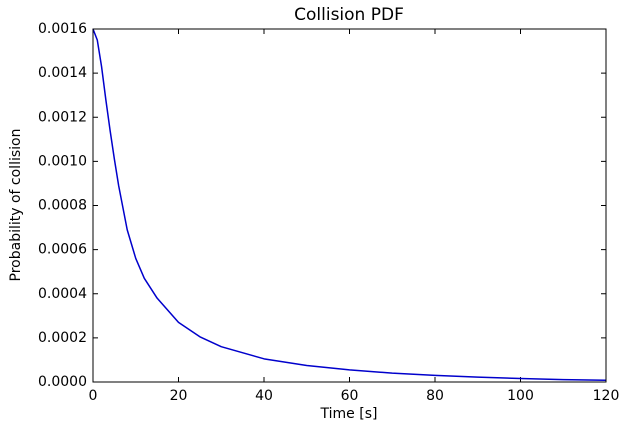 This screenshot has width=623, height=431. Describe the element at coordinates (93, 396) in the screenshot. I see `x-tick-label: 0` at that location.